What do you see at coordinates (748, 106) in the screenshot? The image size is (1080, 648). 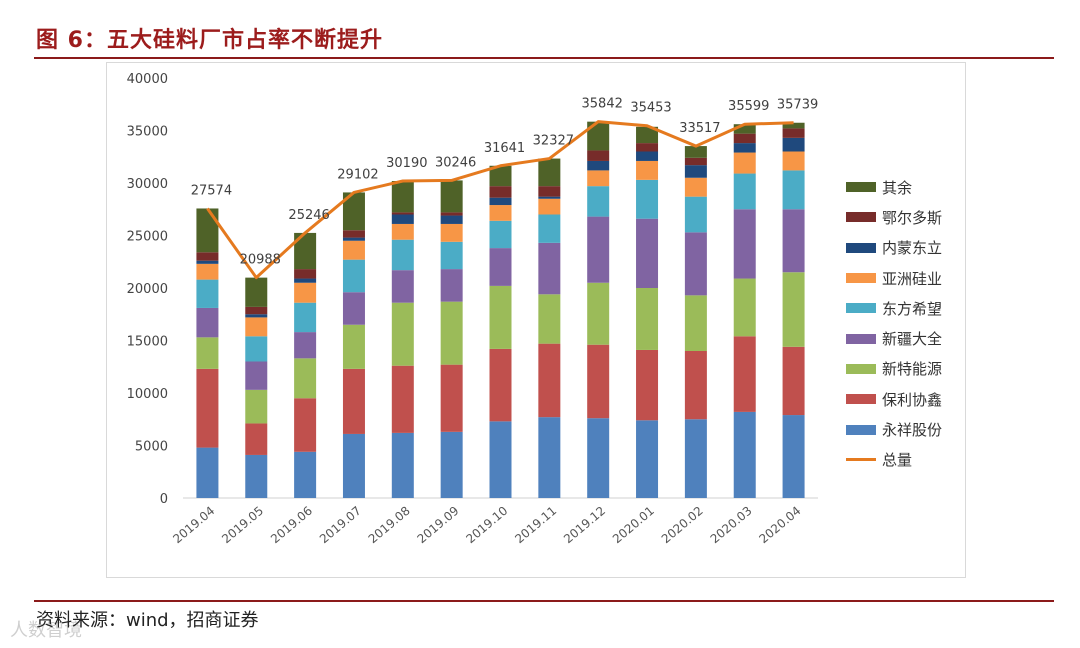 I see `total-data-label: 35599` at bounding box center [748, 106].